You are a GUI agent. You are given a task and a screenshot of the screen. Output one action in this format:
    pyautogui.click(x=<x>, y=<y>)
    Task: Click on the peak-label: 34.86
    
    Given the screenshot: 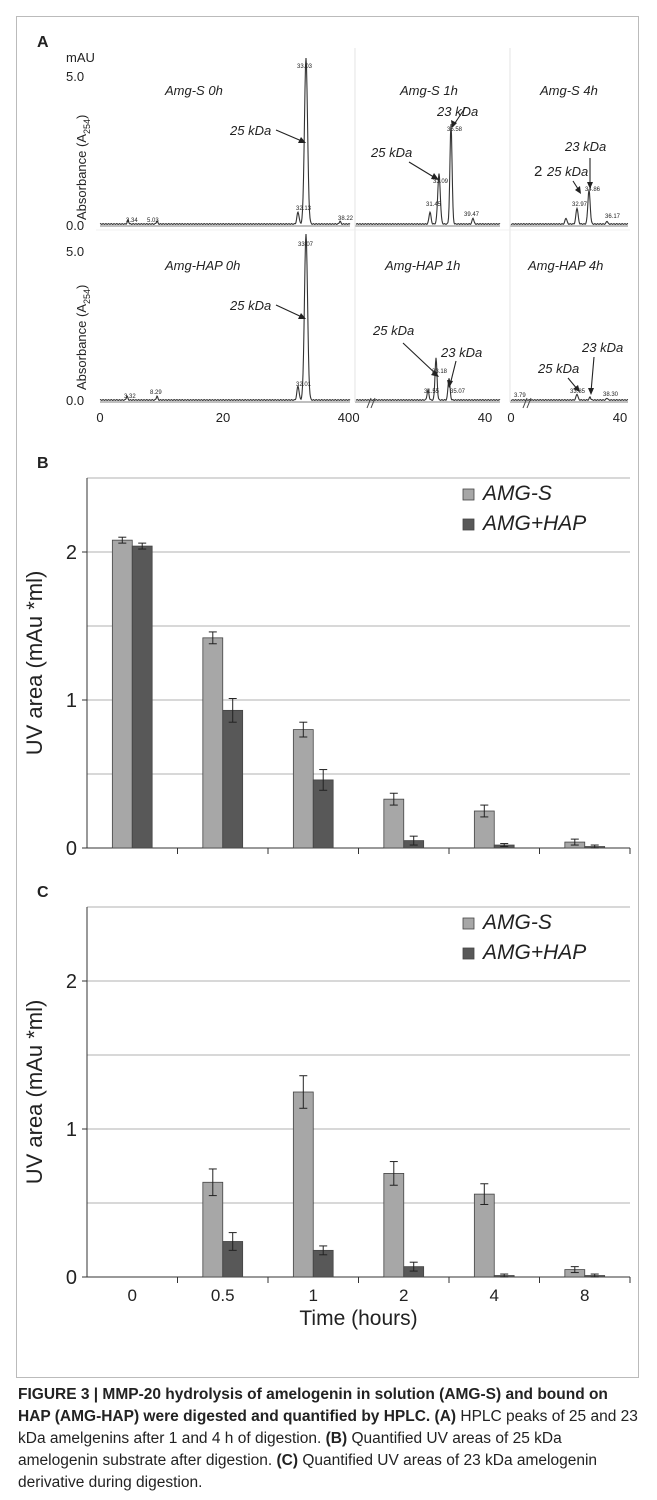 What is the action you would take?
    pyautogui.click(x=593, y=190)
    